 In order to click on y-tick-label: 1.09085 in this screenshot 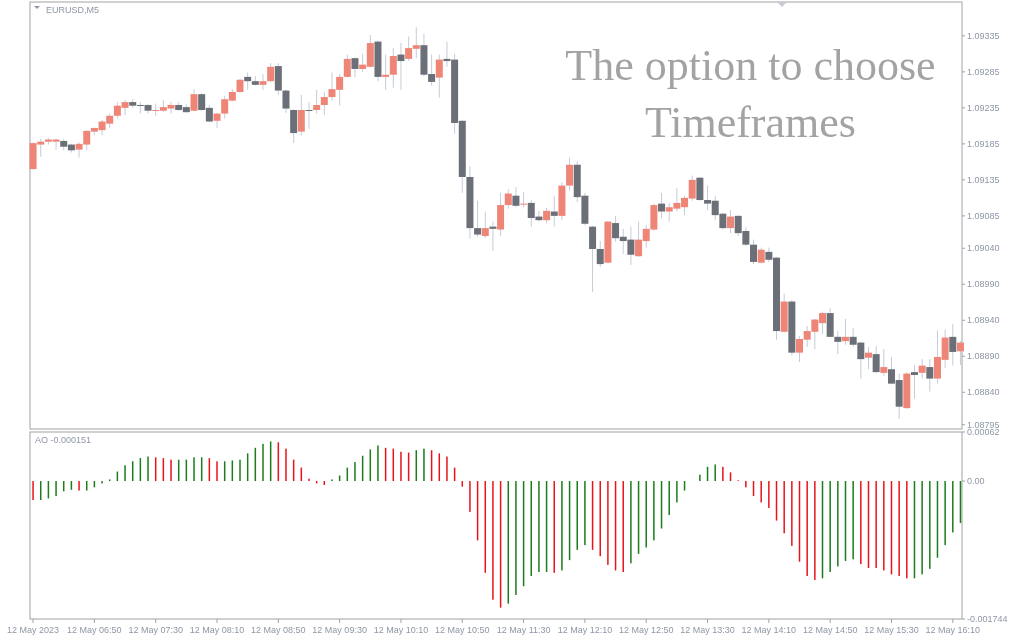, I will do `click(983, 216)`.